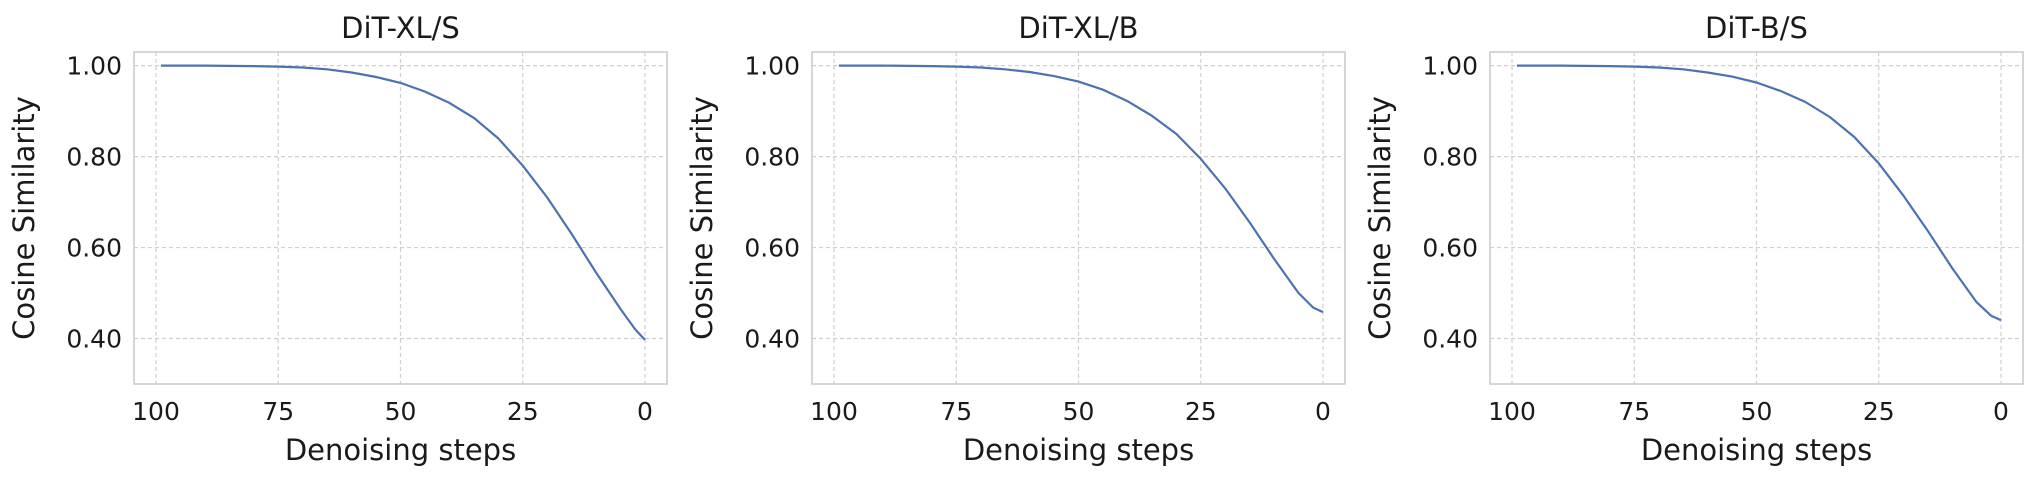  What do you see at coordinates (1078, 28) in the screenshot?
I see `chart-title: DiT-XL/B` at bounding box center [1078, 28].